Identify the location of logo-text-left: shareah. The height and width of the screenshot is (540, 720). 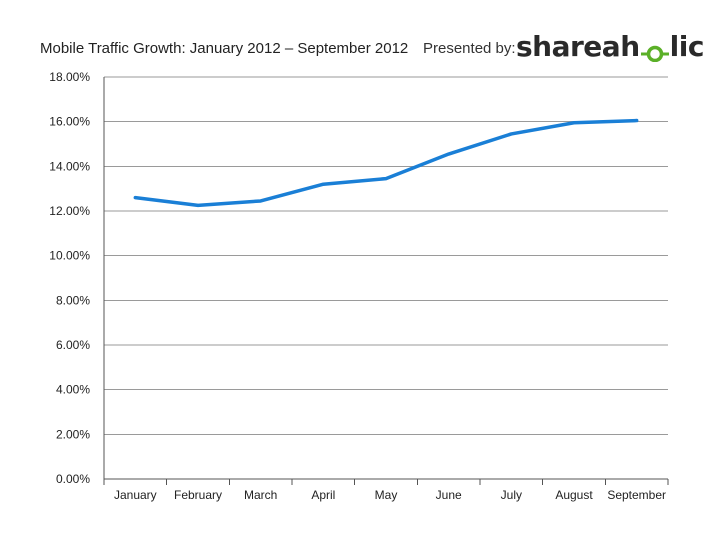
(578, 46).